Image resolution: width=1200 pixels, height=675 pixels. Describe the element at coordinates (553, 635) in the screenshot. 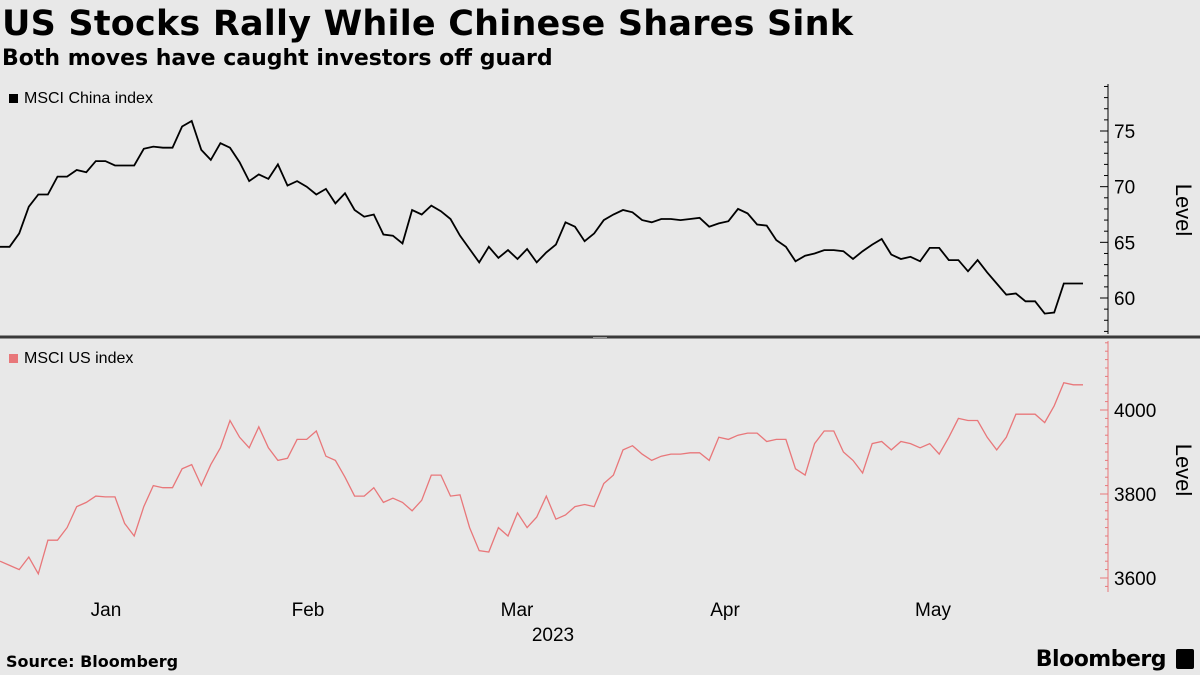

I see `x-year-label: 2023` at that location.